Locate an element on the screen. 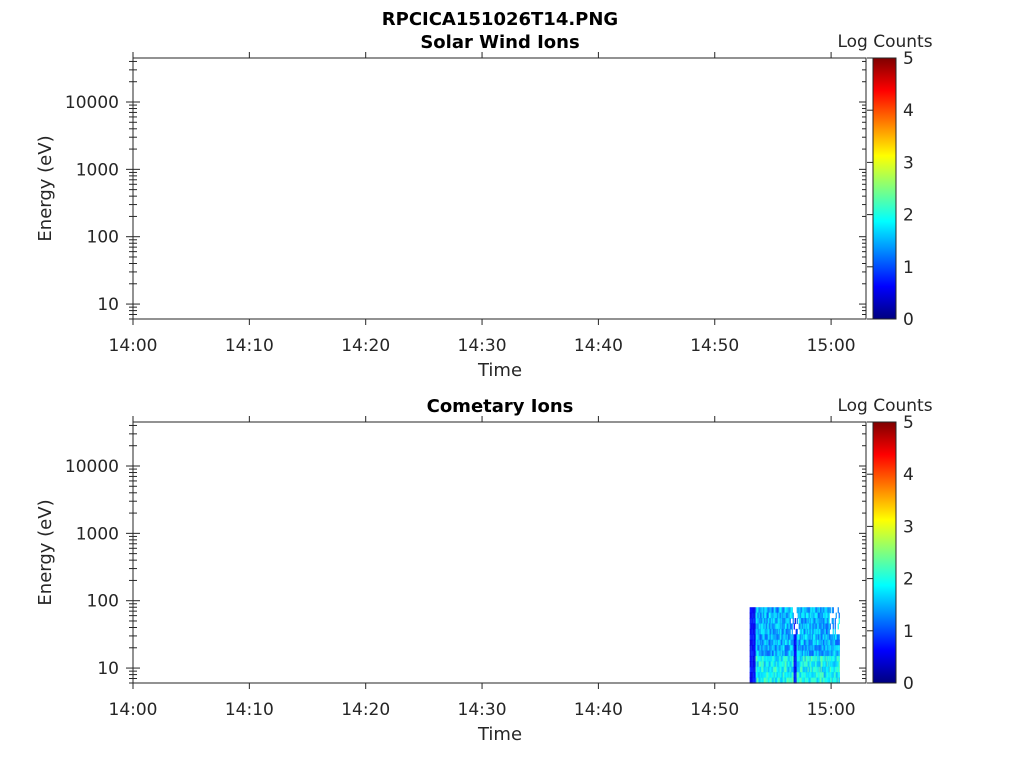  x-tick-label: 14:30 is located at coordinates (482, 346).